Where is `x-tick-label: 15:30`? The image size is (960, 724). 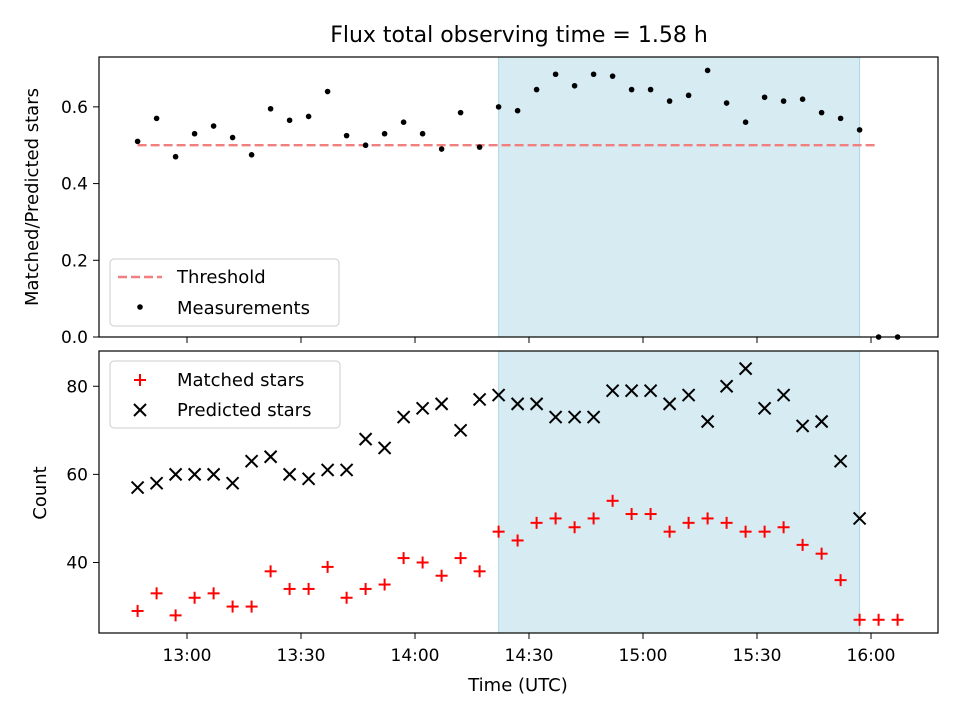 x-tick-label: 15:30 is located at coordinates (757, 656).